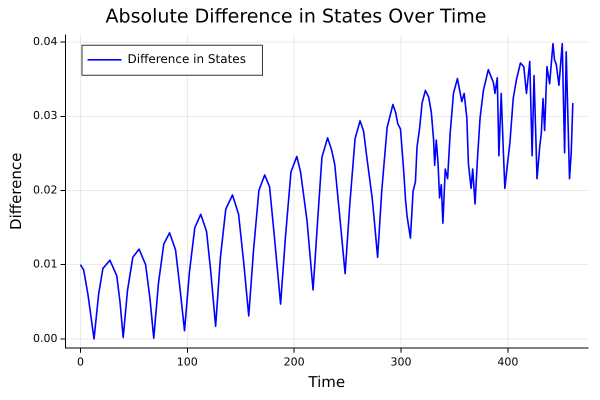 The image size is (600, 400). Describe the element at coordinates (45, 41) in the screenshot. I see `y-tick-label: 0.04` at that location.